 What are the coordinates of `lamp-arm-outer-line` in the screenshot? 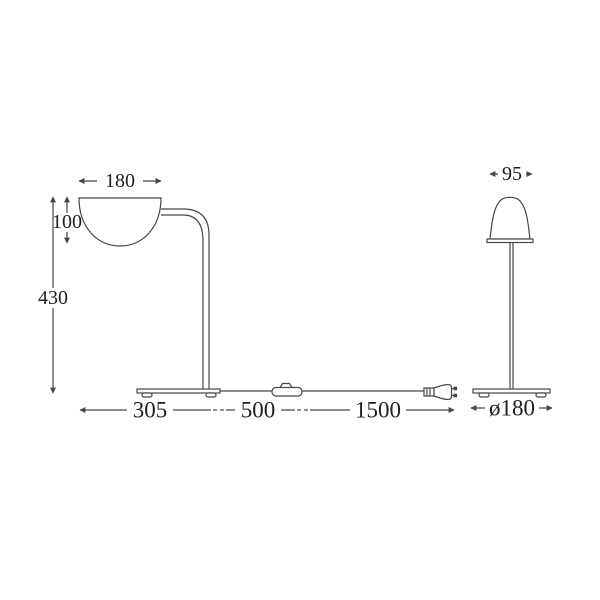 It's located at (185, 298).